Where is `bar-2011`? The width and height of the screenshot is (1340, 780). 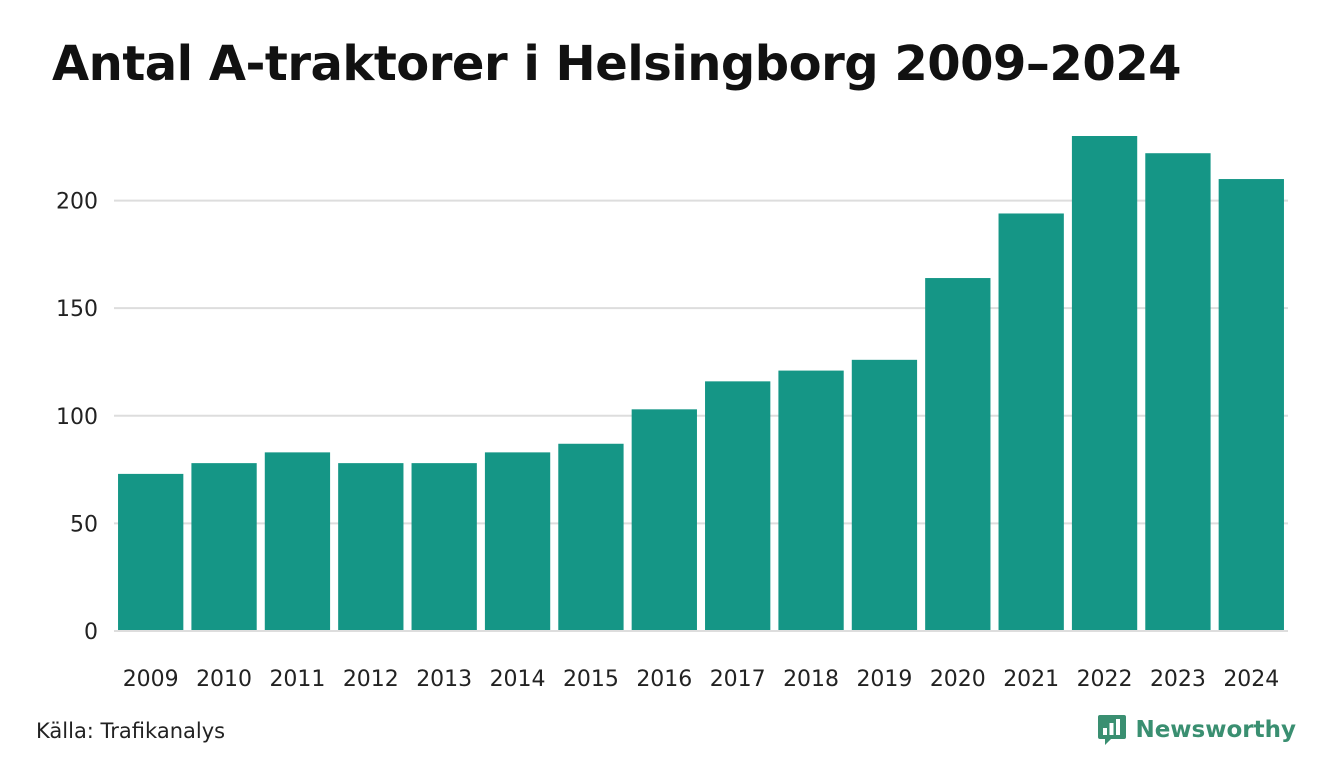 bar-2011 is located at coordinates (297, 541).